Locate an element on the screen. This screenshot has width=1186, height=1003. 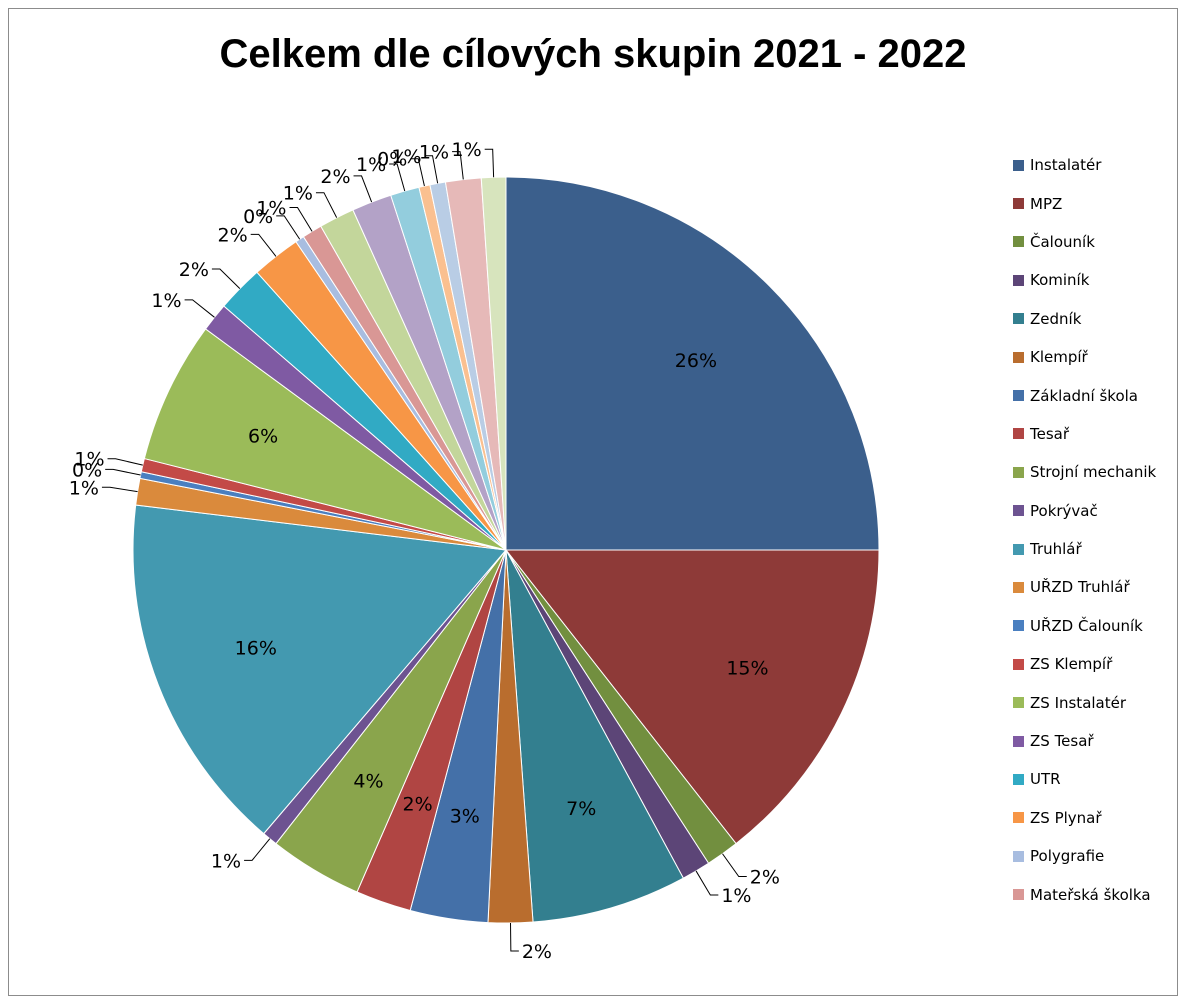
legend-label: Základní škola is located at coordinates (1084, 395).